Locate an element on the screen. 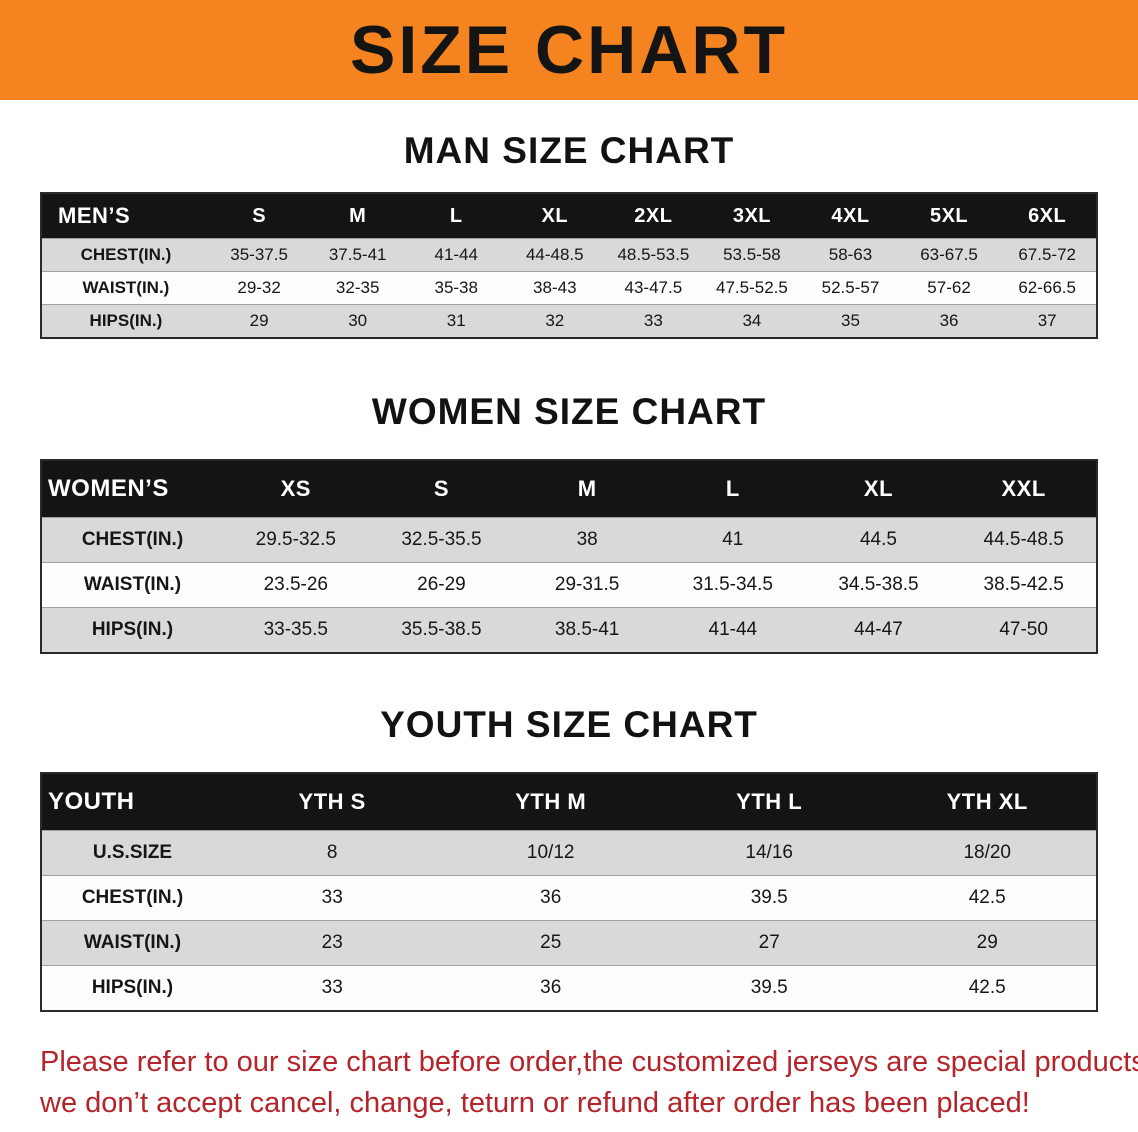 This screenshot has width=1138, height=1132. table-header-row: MEN’S S M L XL 2XL 3XL 4XL 5XL 6XL is located at coordinates (569, 216).